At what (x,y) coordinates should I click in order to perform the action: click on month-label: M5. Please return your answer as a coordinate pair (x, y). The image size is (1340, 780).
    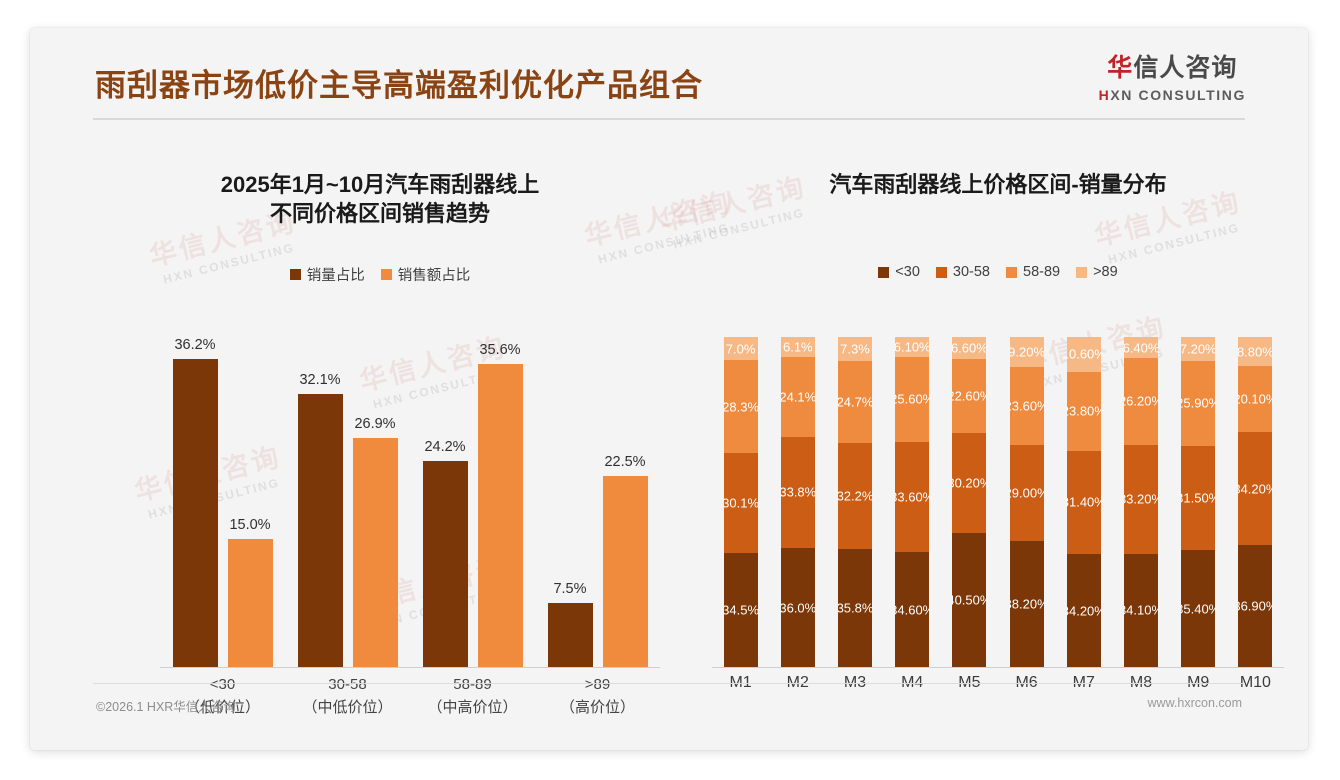
    Looking at the image, I should click on (969, 682).